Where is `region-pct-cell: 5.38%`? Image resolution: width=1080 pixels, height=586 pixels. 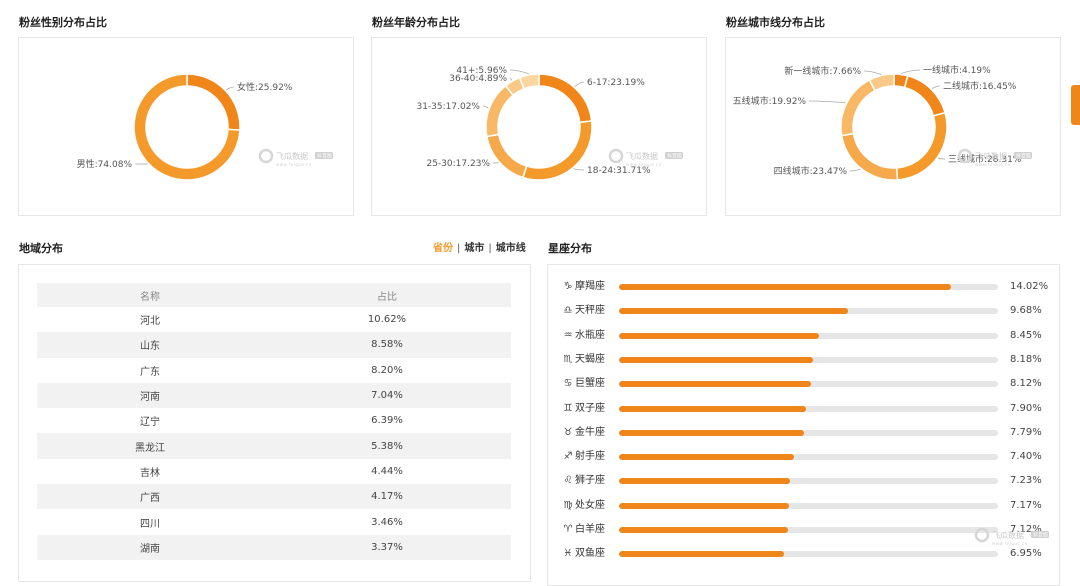
region-pct-cell: 5.38% is located at coordinates (387, 446).